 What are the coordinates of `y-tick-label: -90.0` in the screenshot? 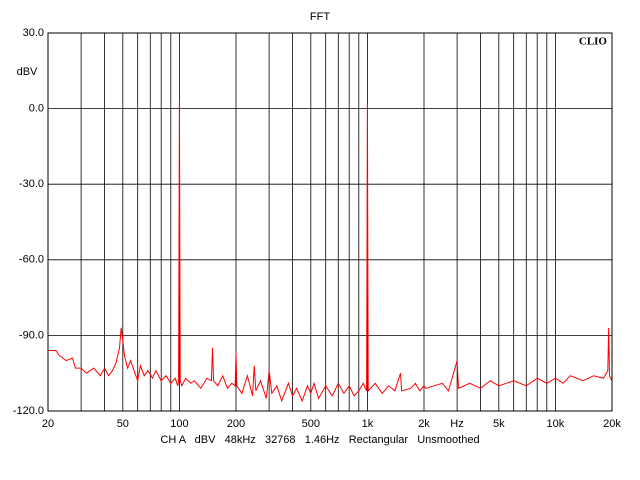 It's located at (31, 335).